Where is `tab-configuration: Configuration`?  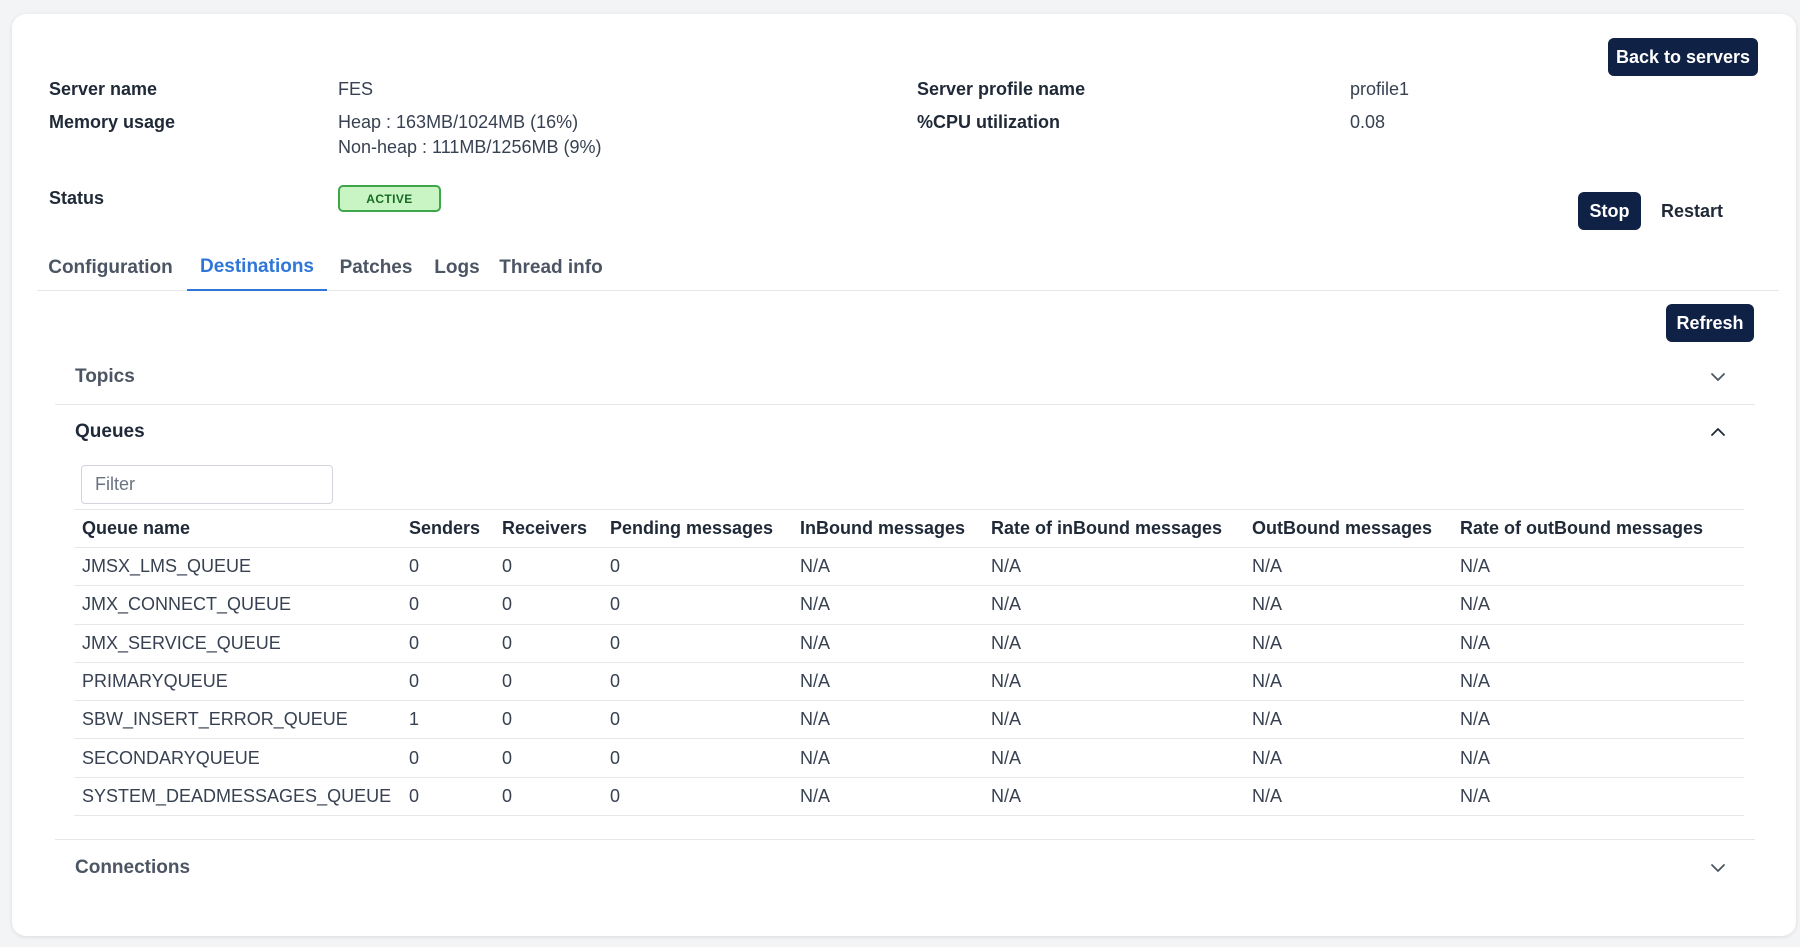
tab-configuration: Configuration is located at coordinates (110, 267).